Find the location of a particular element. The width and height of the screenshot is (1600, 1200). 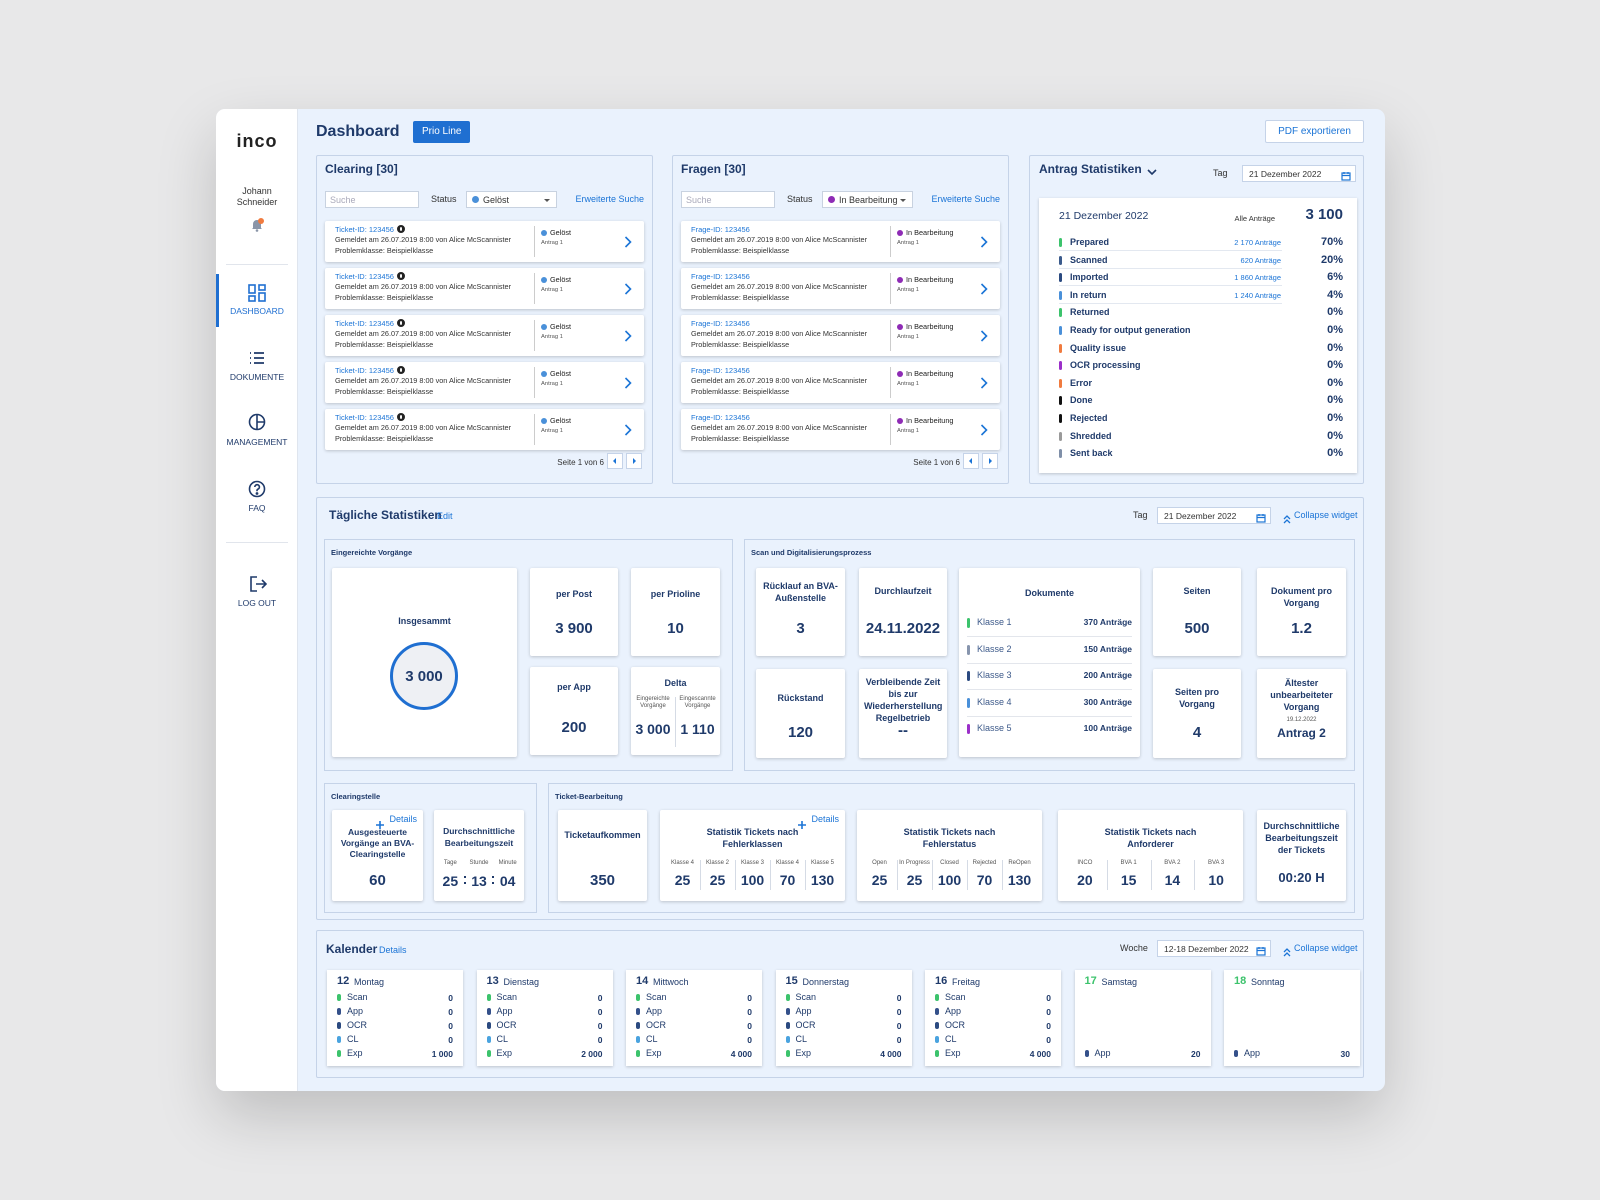

date-input: 12-18 Dezember 2022 is located at coordinates (1214, 948).